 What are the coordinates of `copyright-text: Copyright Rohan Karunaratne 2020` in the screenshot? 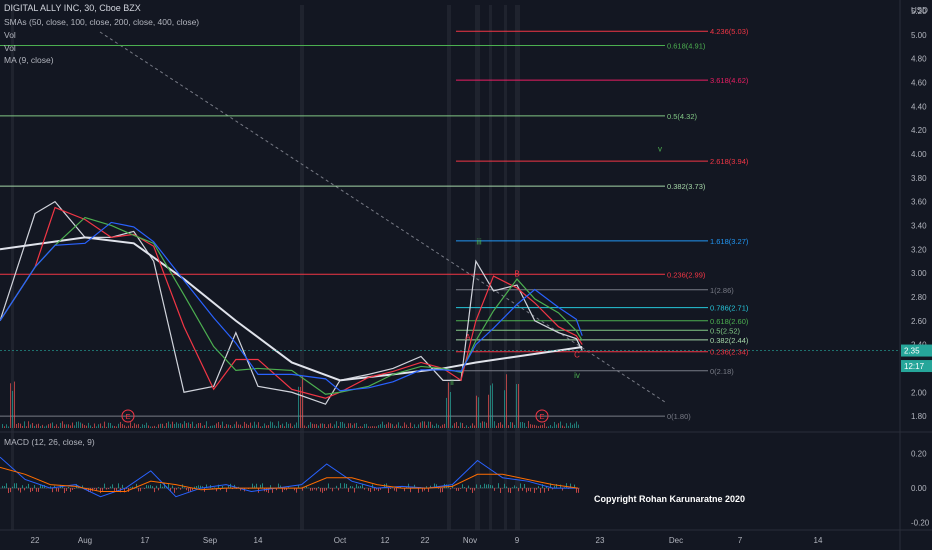 It's located at (670, 499).